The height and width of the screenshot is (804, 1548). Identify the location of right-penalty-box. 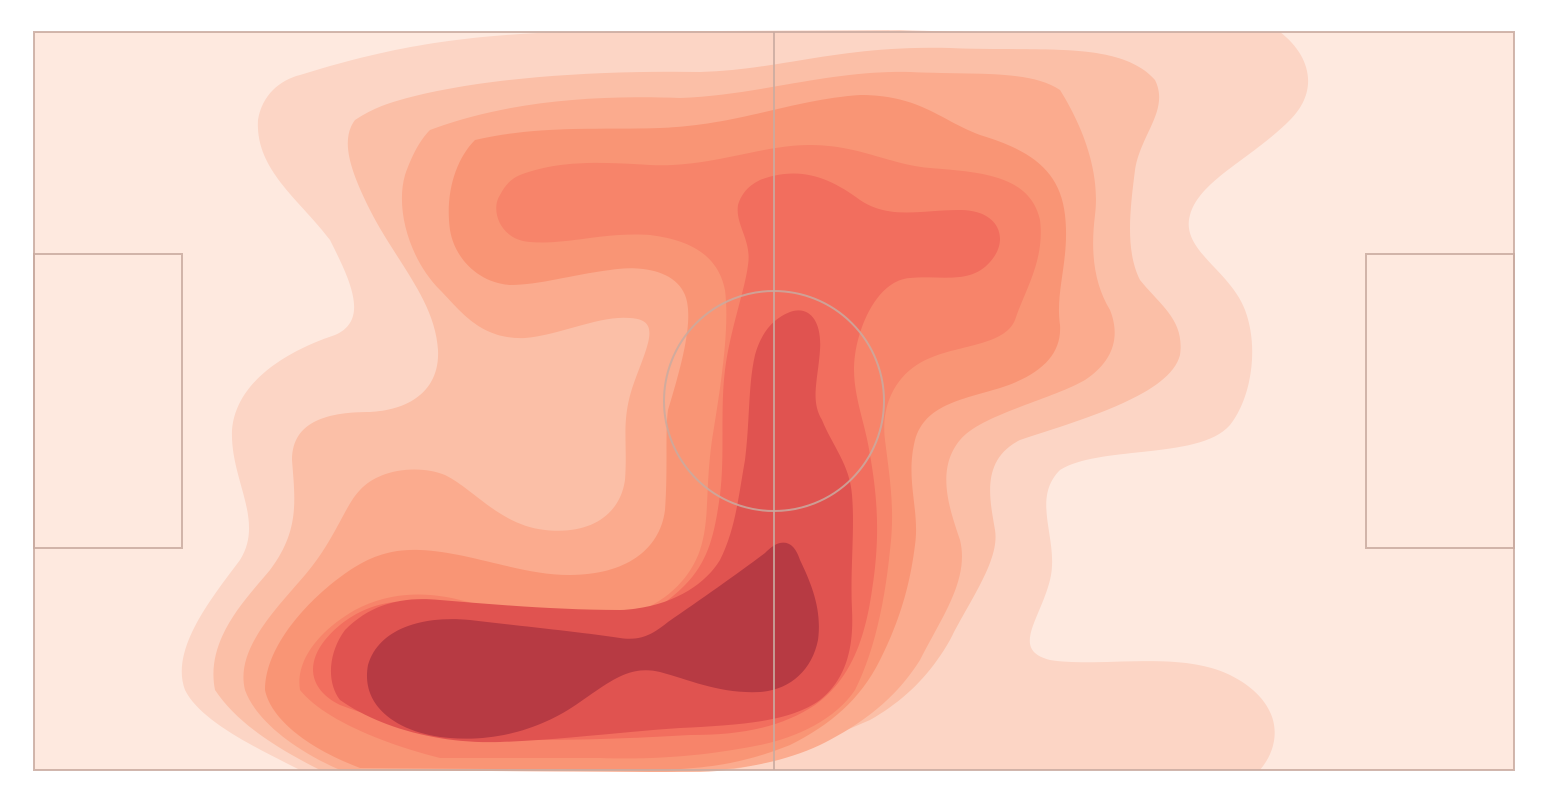
(1440, 401).